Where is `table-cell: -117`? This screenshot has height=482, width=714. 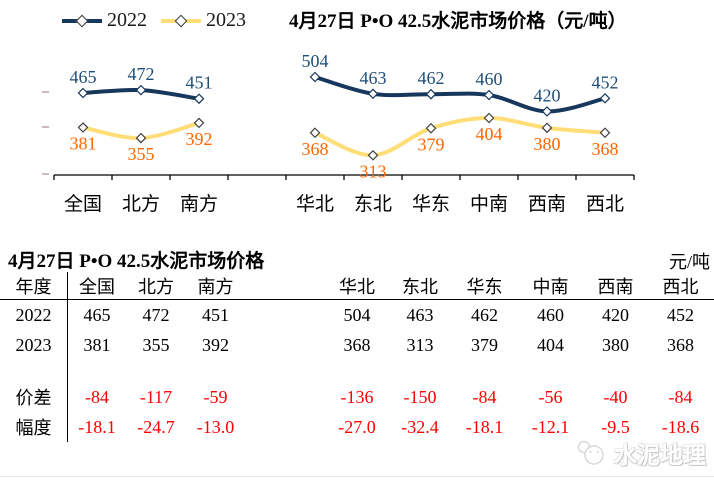
table-cell: -117 is located at coordinates (156, 396).